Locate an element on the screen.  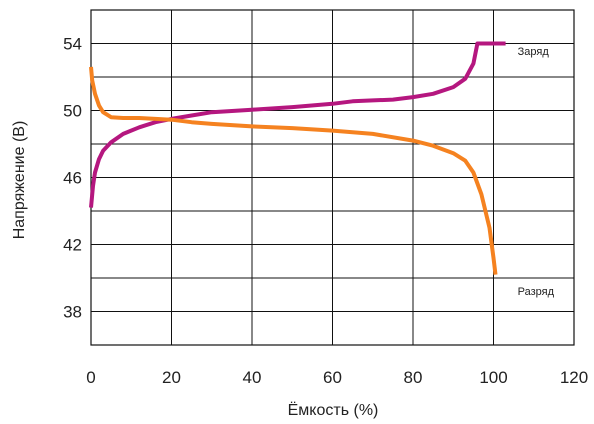
x-tick-label: 0 is located at coordinates (90, 377).